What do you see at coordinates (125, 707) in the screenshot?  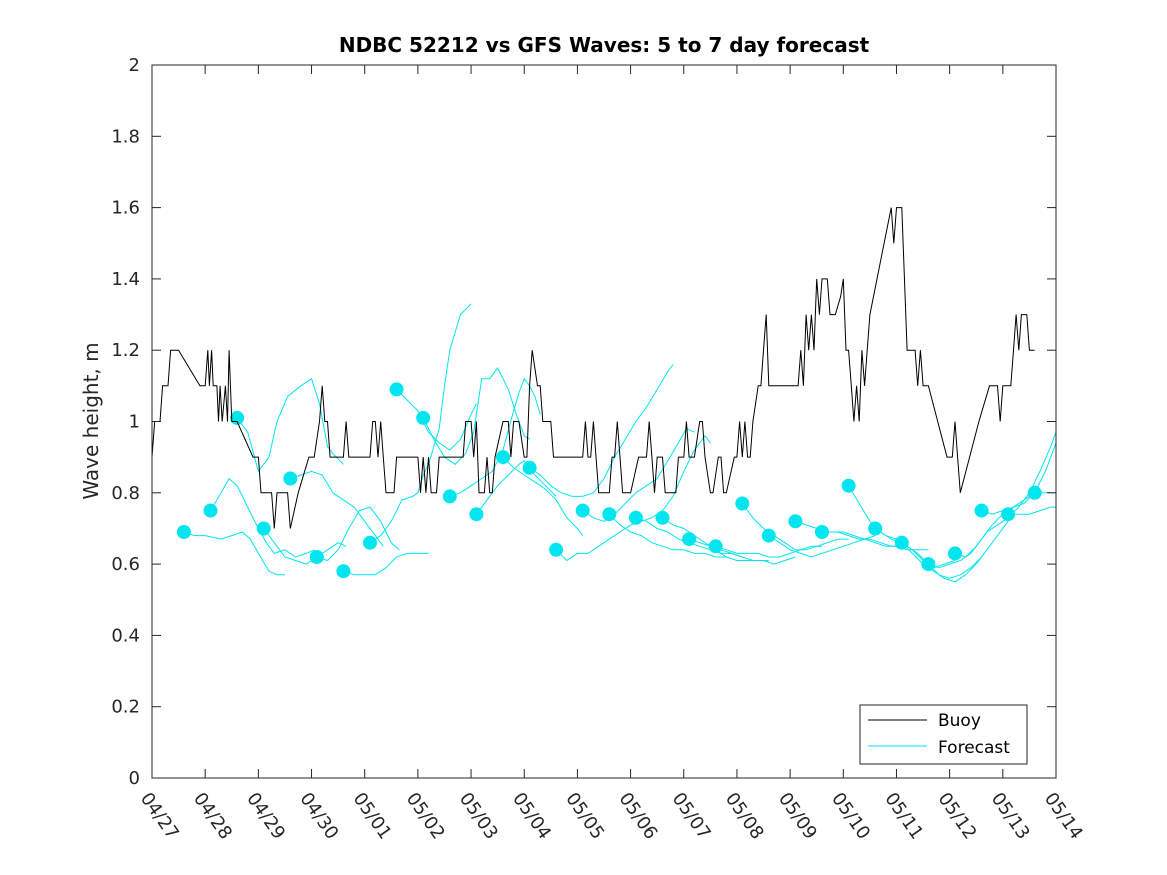 I see `y-tick-label: 0.2` at bounding box center [125, 707].